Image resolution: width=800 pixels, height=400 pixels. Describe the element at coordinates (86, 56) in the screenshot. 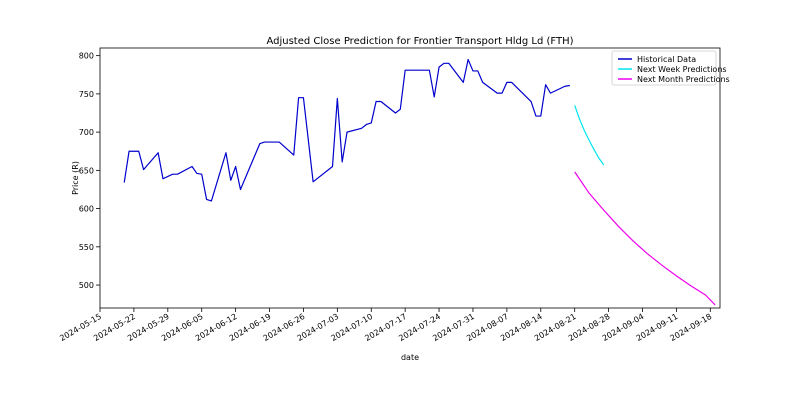

I see `y-tick-label: 800` at that location.